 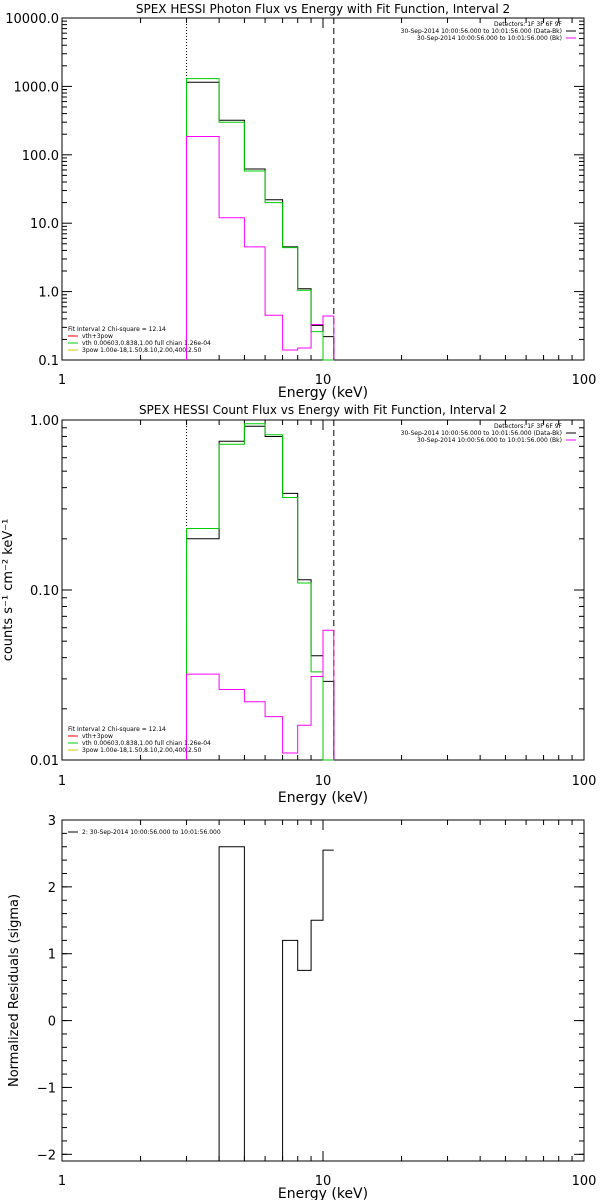 I want to click on y-tick-label: 1.0, so click(x=48, y=293).